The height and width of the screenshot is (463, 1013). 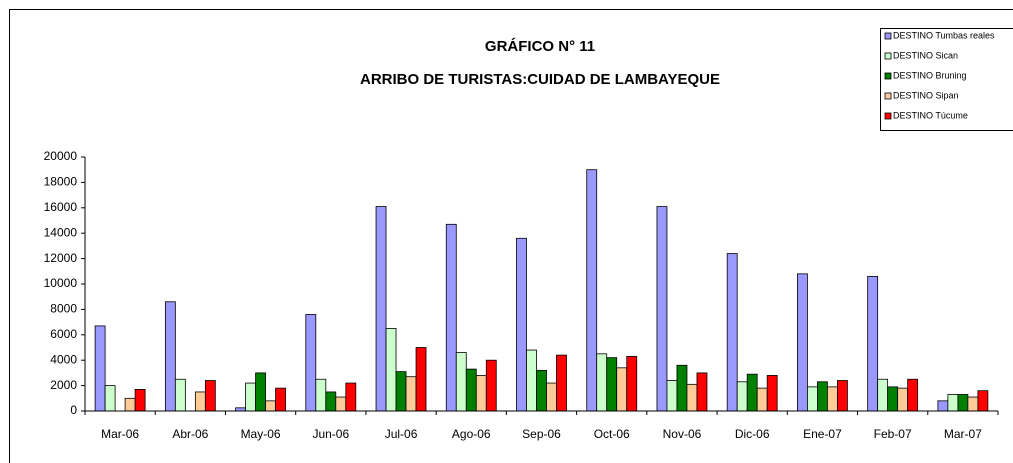 I want to click on legend-box, so click(x=946, y=79).